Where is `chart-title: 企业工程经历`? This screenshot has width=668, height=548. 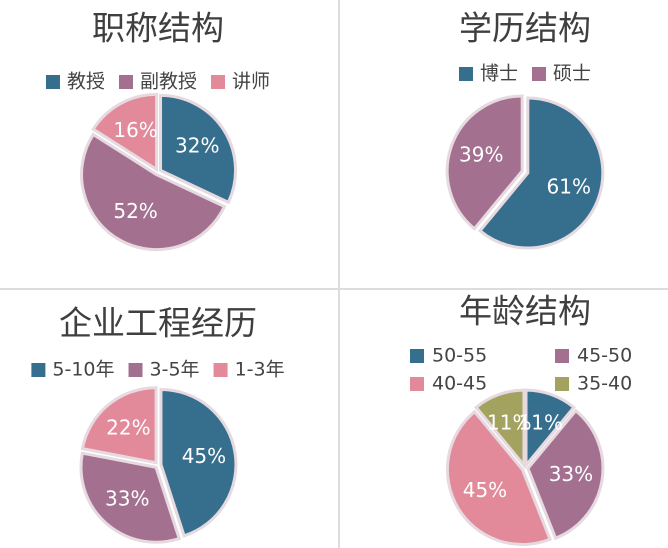
chart-title: 企业工程经历 is located at coordinates (158, 323).